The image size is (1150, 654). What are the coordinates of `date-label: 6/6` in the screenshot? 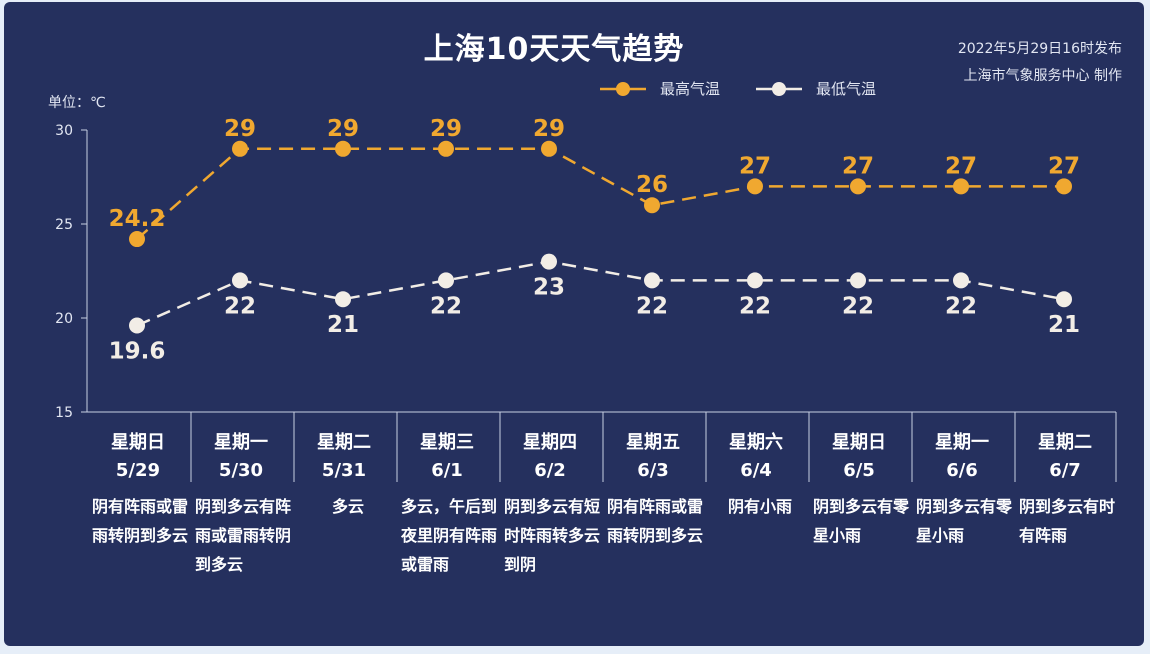 It's located at (962, 470).